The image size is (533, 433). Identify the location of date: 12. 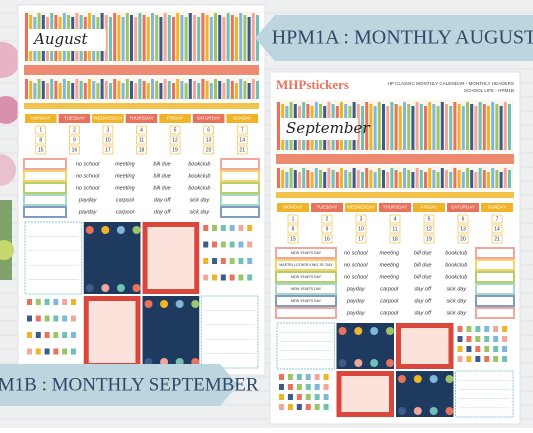
(429, 229).